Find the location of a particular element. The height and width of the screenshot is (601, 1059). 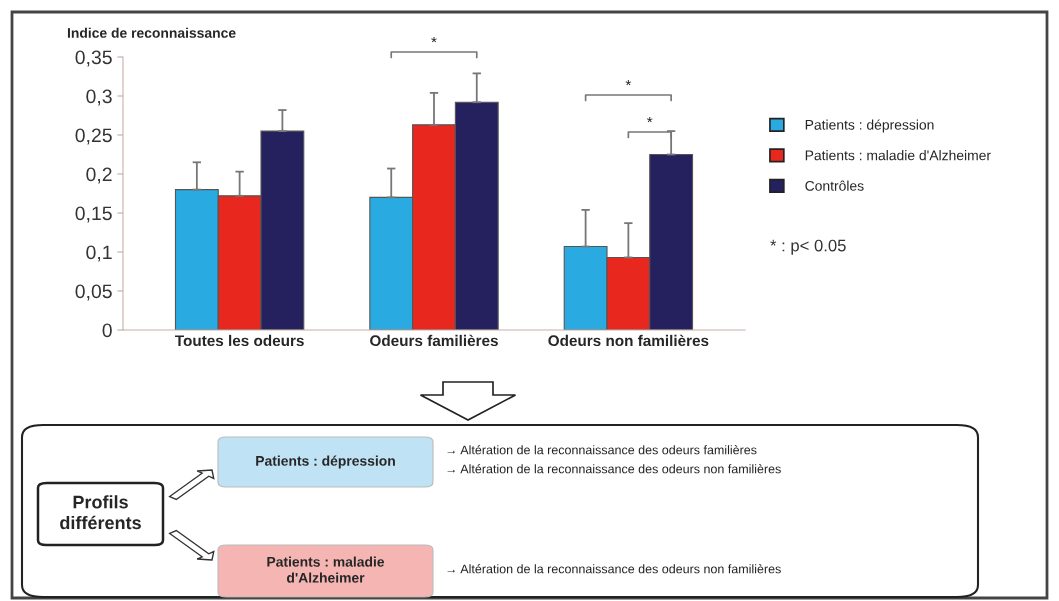

text: Patients : dépression is located at coordinates (325, 462).